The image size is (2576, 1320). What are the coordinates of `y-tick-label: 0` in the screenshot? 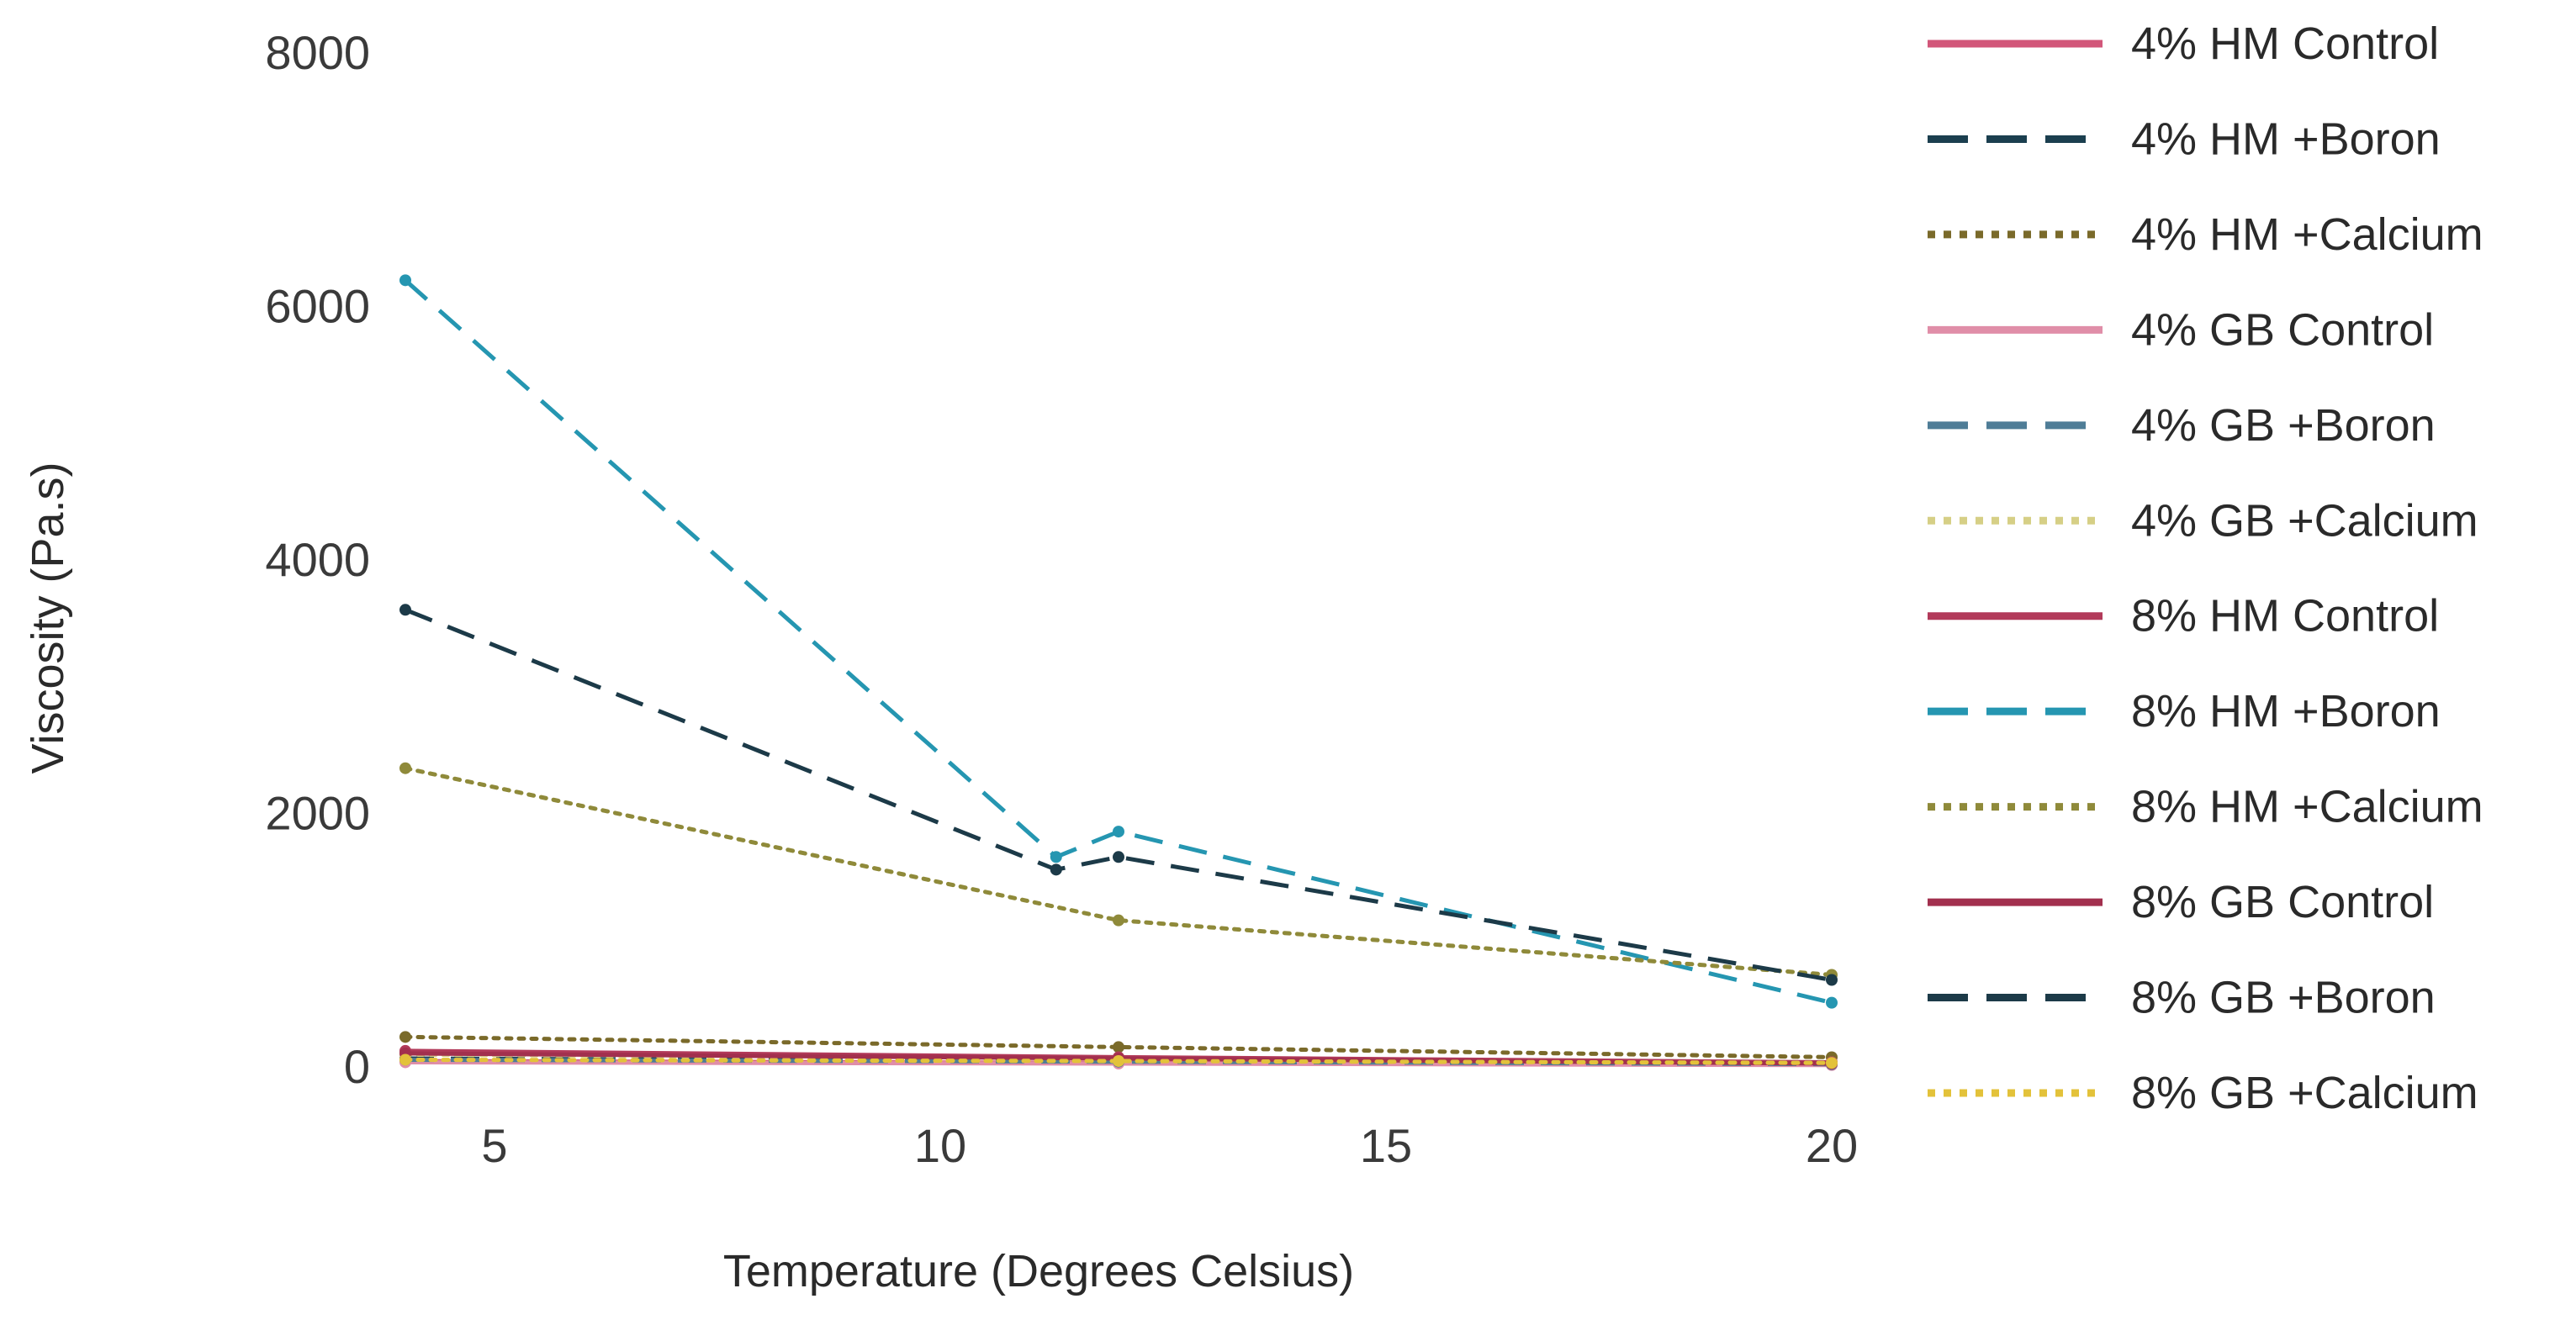 It's located at (357, 1067).